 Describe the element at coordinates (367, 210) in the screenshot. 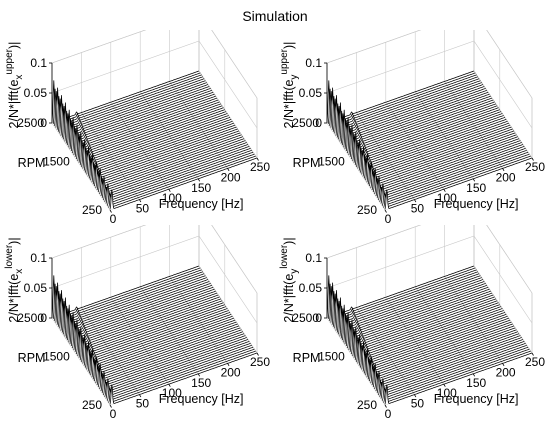

I see `y-tick-label: 250` at that location.